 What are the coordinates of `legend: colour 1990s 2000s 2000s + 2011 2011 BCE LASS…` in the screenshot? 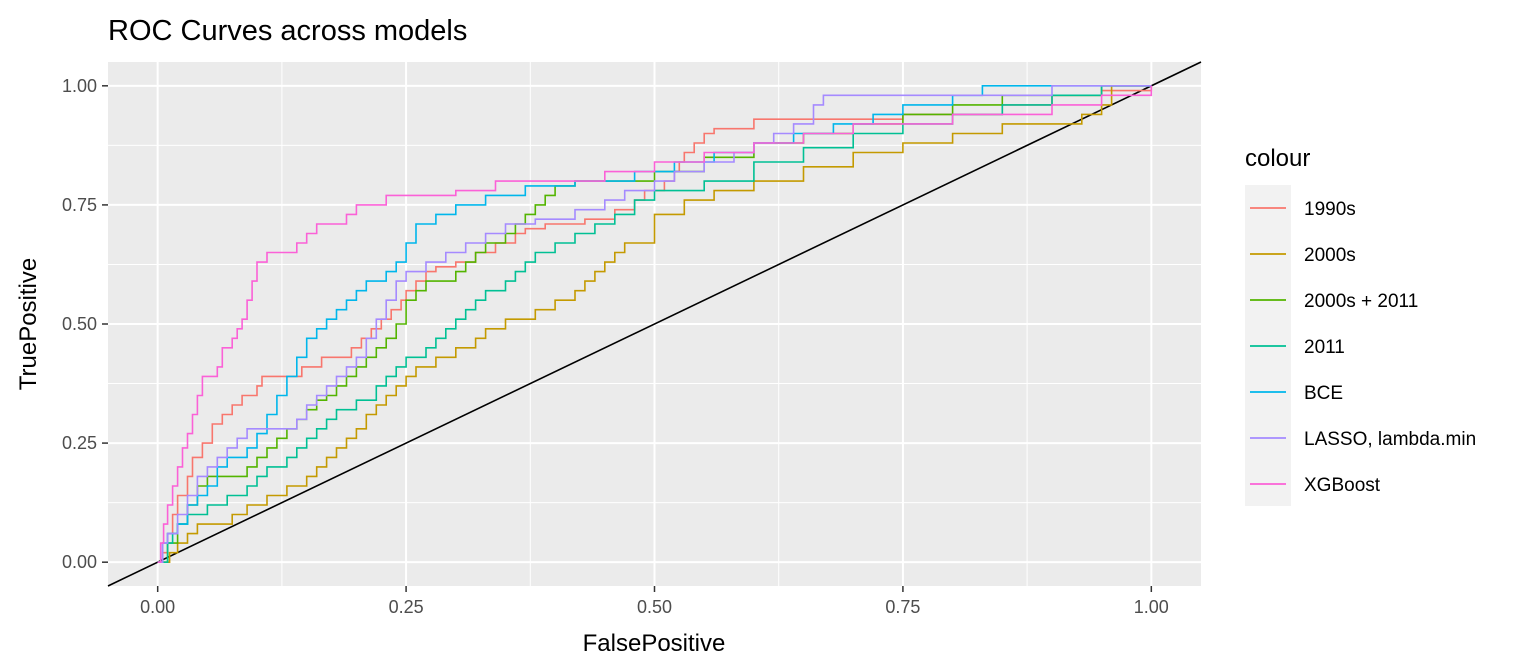 It's located at (1360, 325).